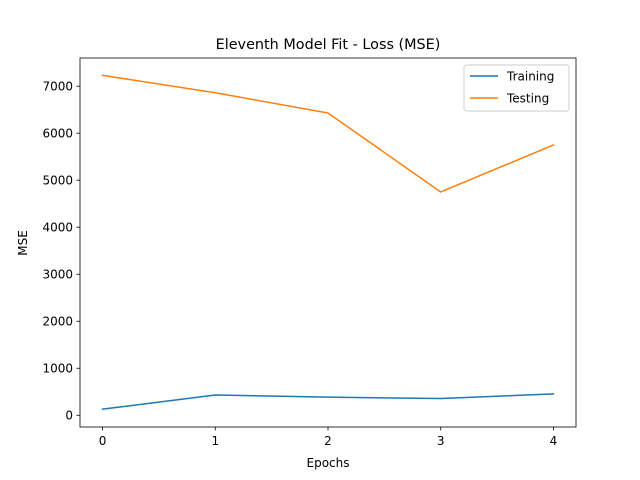  What do you see at coordinates (328, 45) in the screenshot?
I see `chart-title: Eleventh Model Fit - Loss (MSE)` at bounding box center [328, 45].